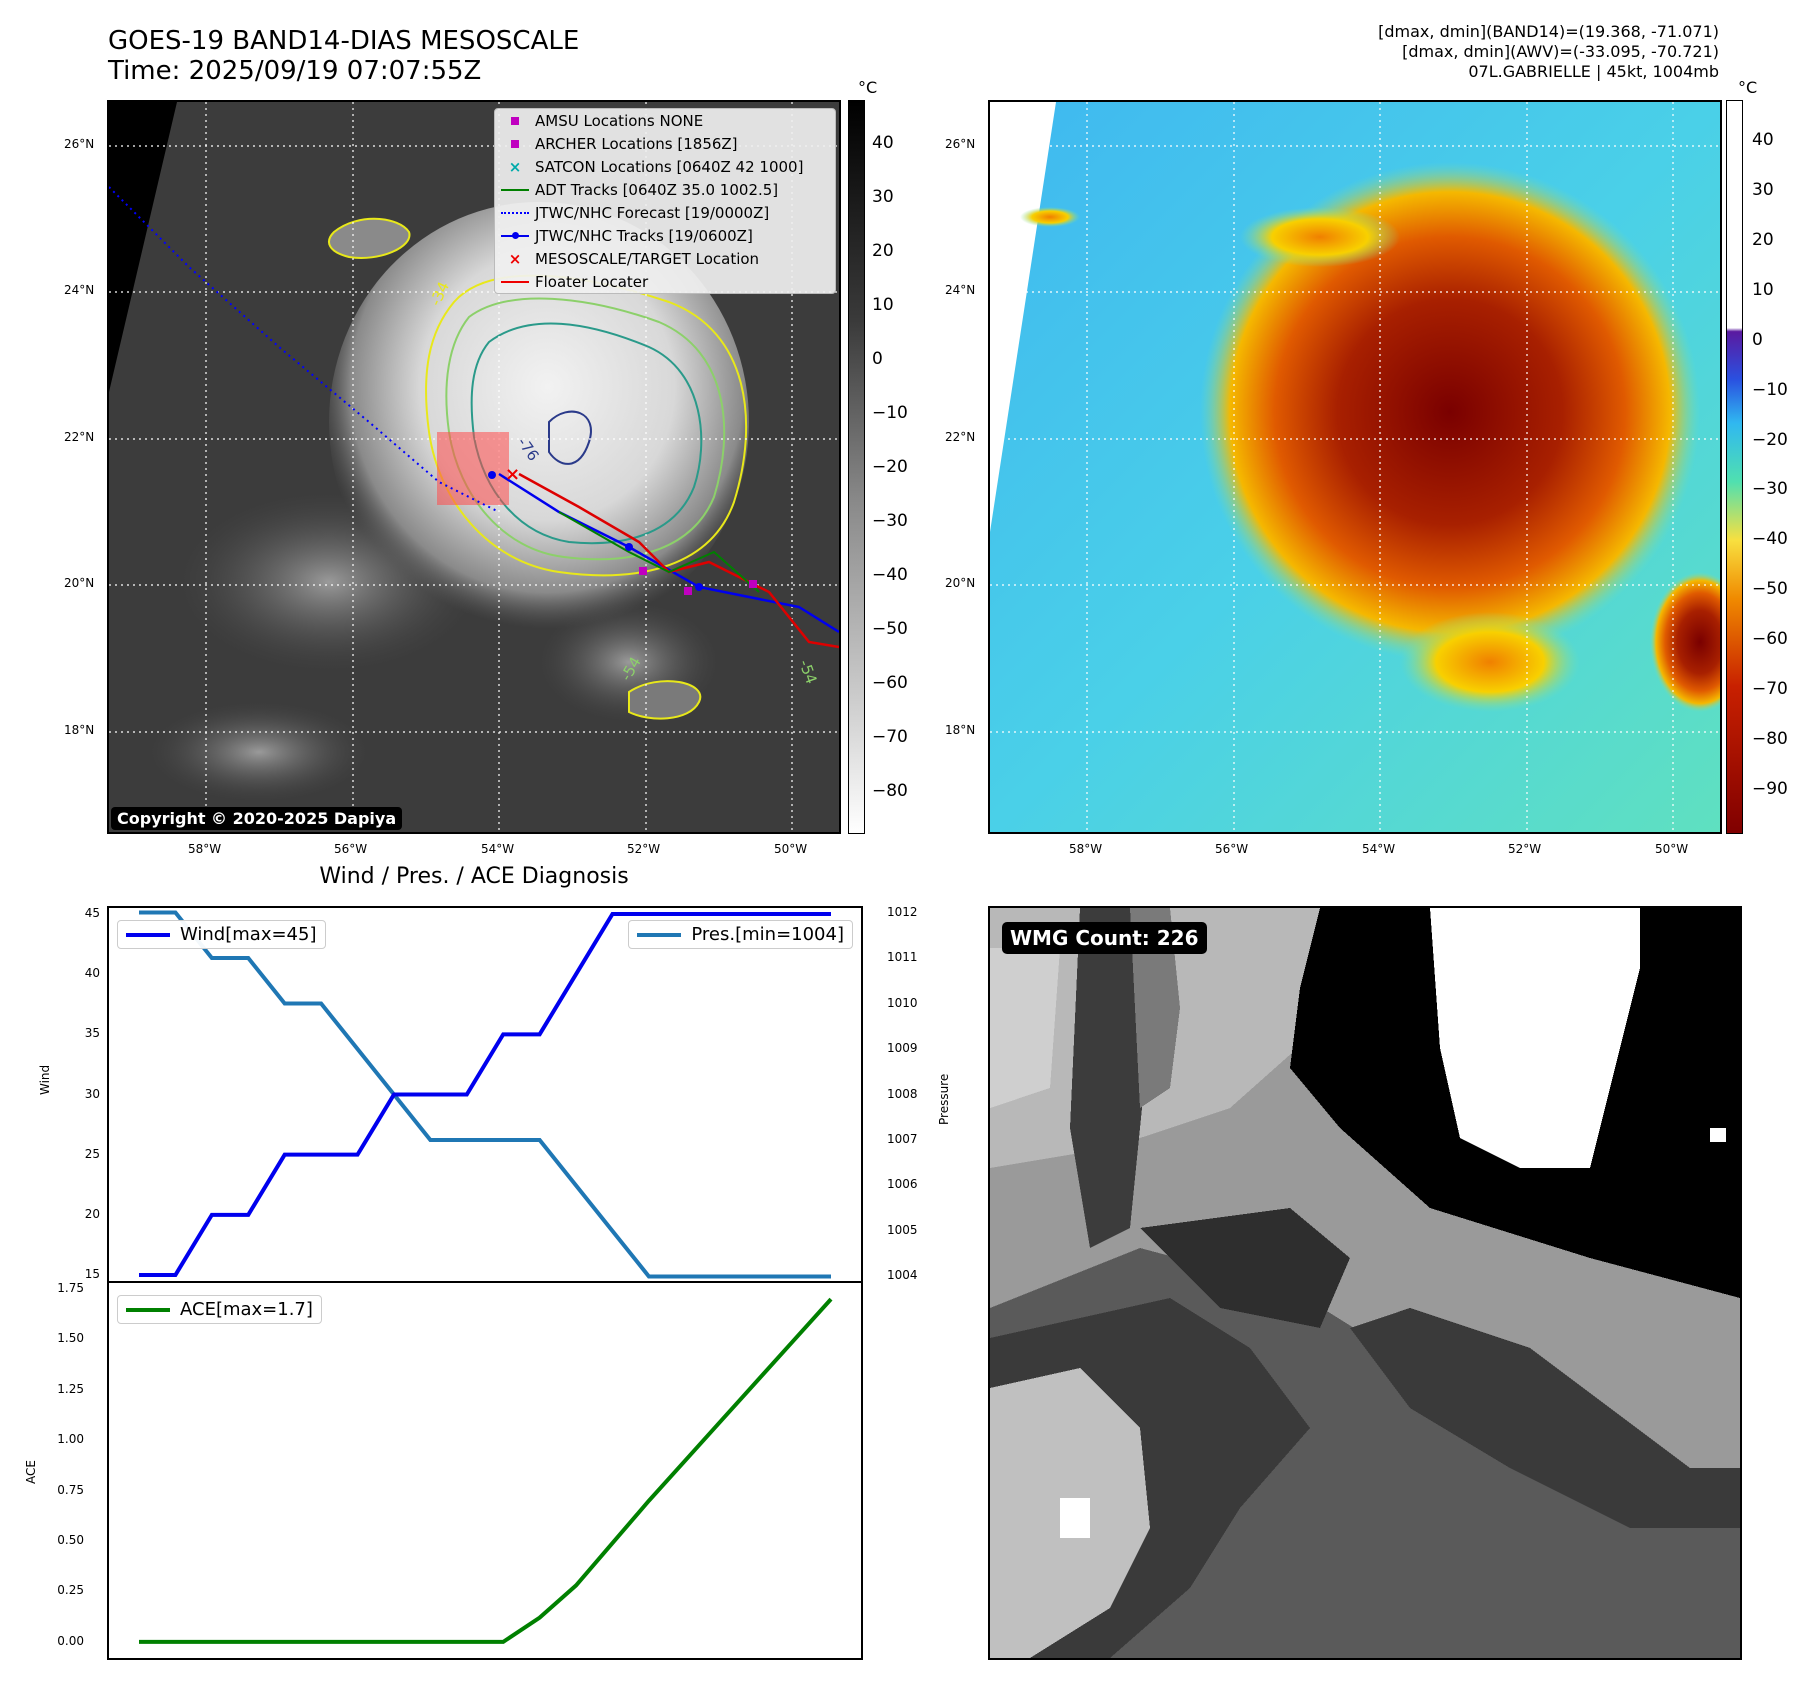  Describe the element at coordinates (665, 143) in the screenshot. I see `legend-archer: ARCHER Locations [1856Z]` at that location.